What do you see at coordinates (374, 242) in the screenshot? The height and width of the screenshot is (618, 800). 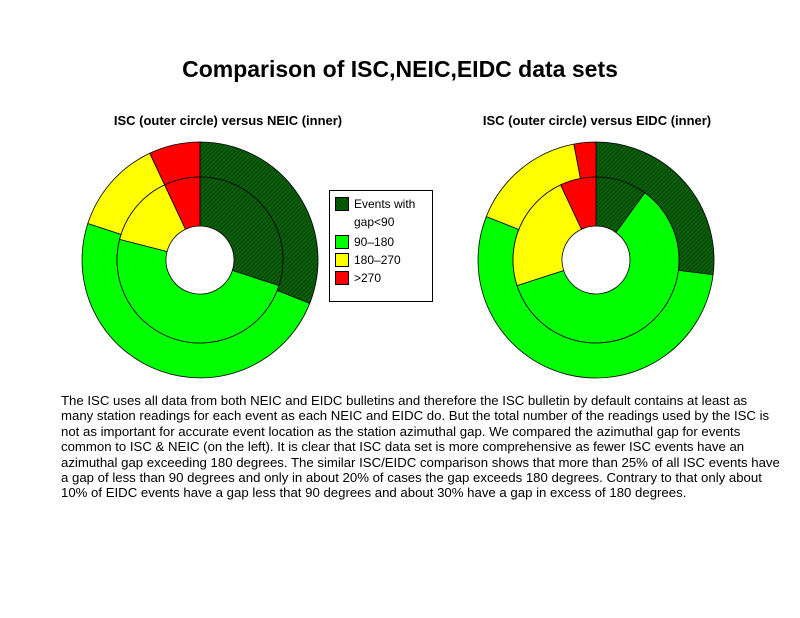 I see `legend-label-gap-90-180: 90–180` at bounding box center [374, 242].